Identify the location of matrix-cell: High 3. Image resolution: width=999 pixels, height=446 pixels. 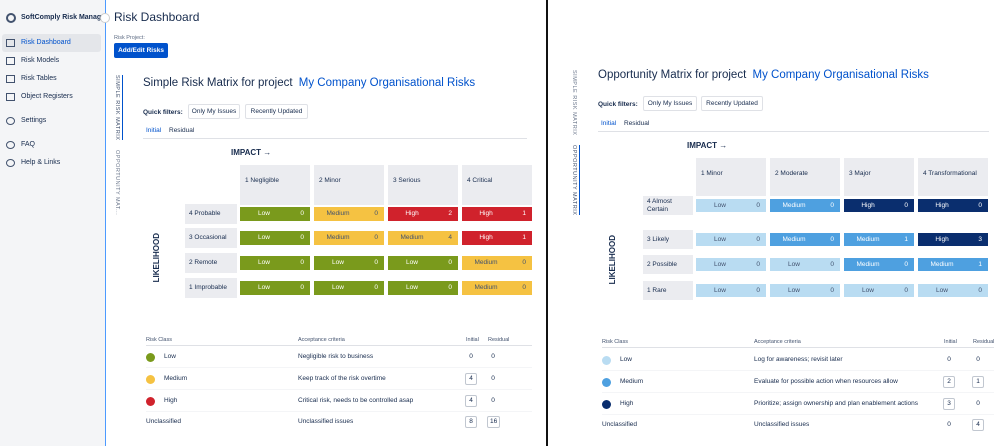
(953, 239).